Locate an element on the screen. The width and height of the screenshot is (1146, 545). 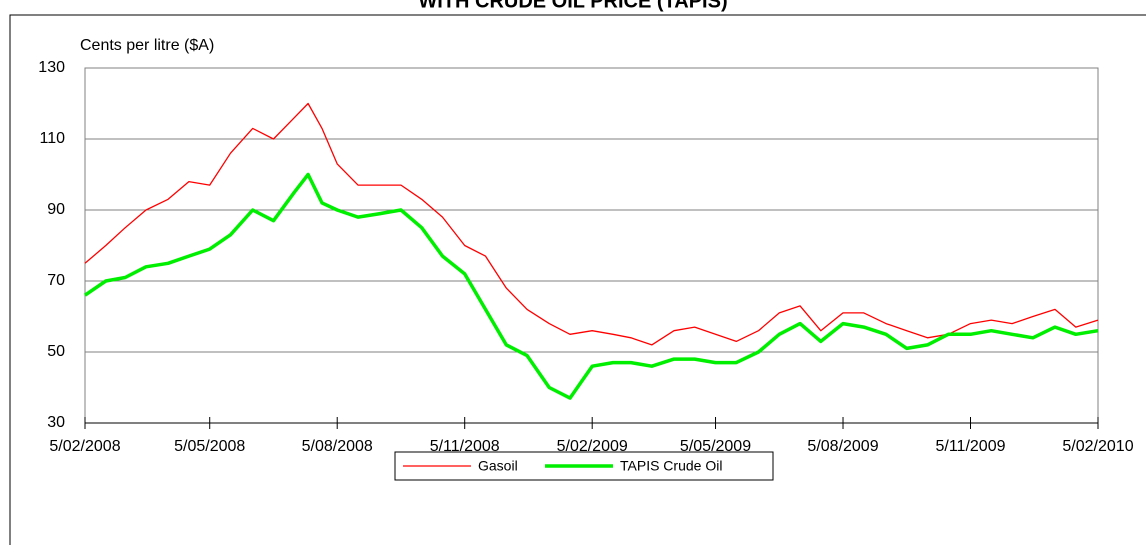
y-tick-label: 90 is located at coordinates (56, 209).